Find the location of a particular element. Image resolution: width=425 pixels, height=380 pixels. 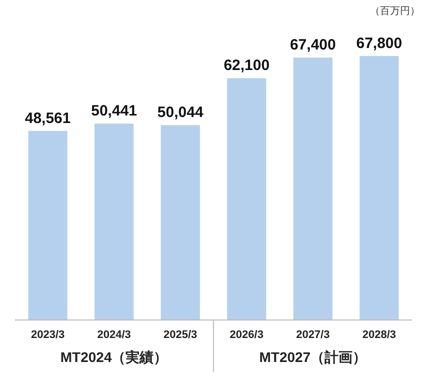

x-tick-label: 2025/3 is located at coordinates (181, 335).